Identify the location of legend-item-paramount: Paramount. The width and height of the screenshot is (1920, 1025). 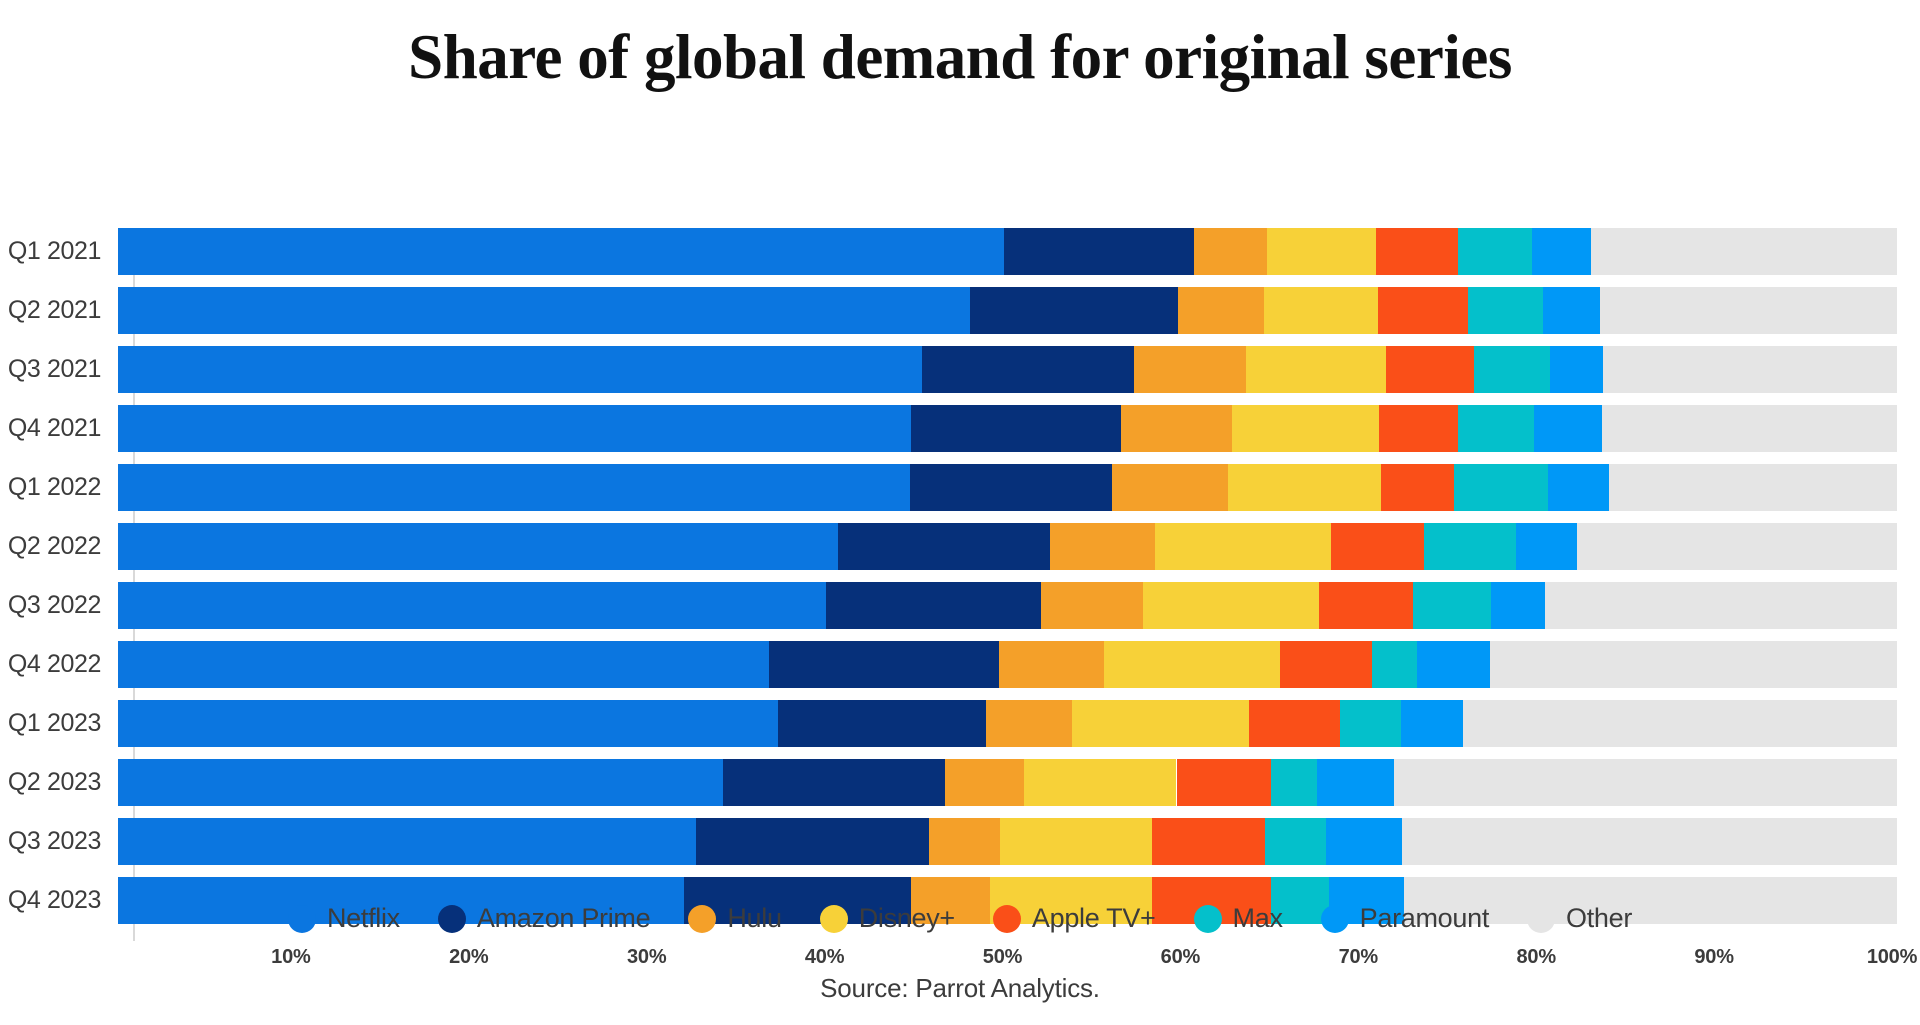
(1404, 918).